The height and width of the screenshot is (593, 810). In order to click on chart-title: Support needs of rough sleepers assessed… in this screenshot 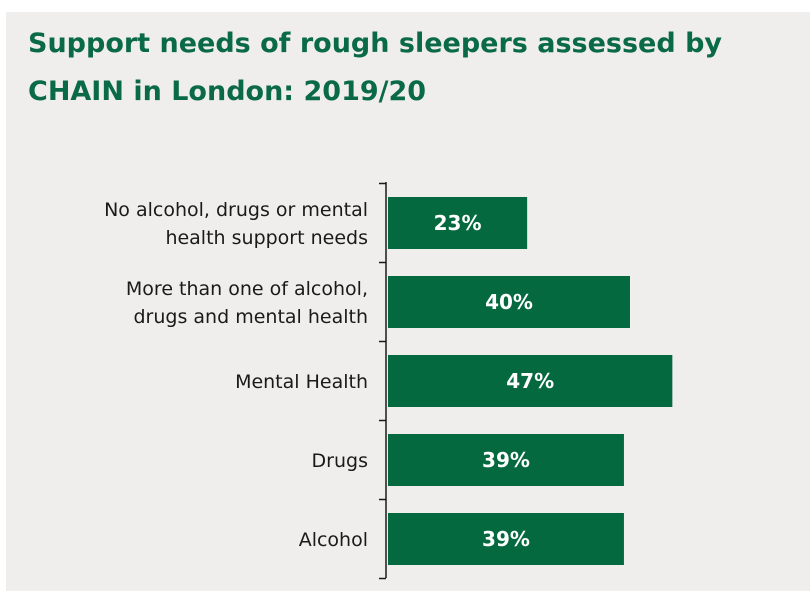, I will do `click(375, 67)`.